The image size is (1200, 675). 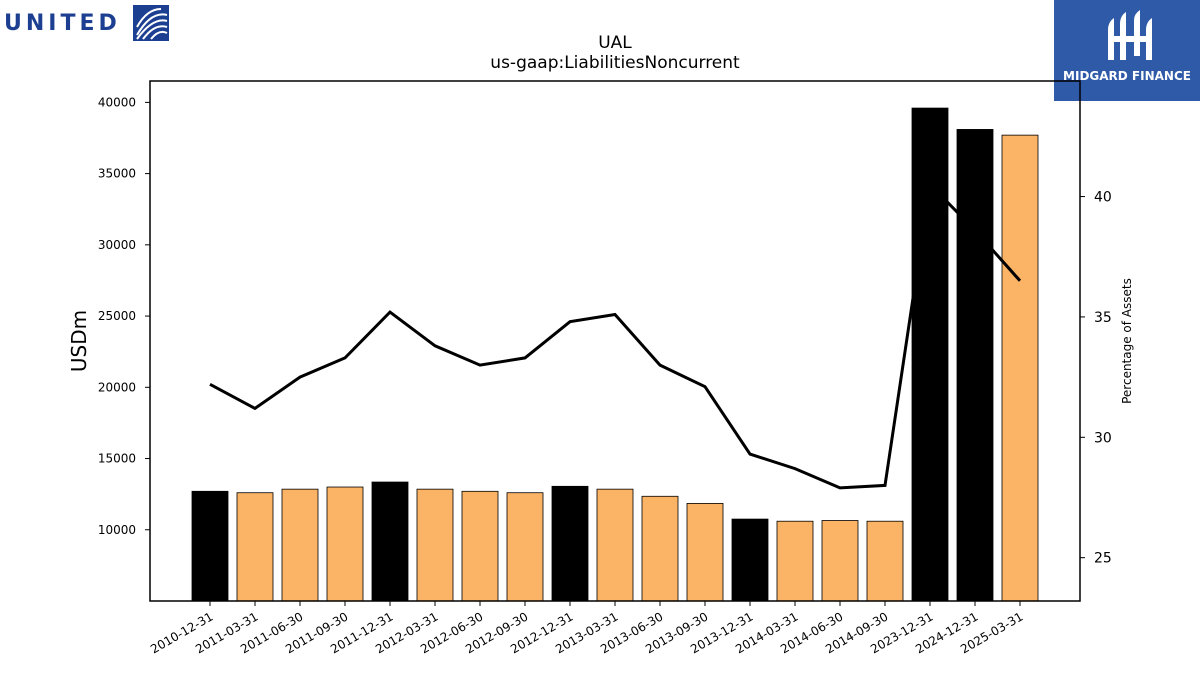 What do you see at coordinates (1103, 198) in the screenshot?
I see `y2-tick-label: 40` at bounding box center [1103, 198].